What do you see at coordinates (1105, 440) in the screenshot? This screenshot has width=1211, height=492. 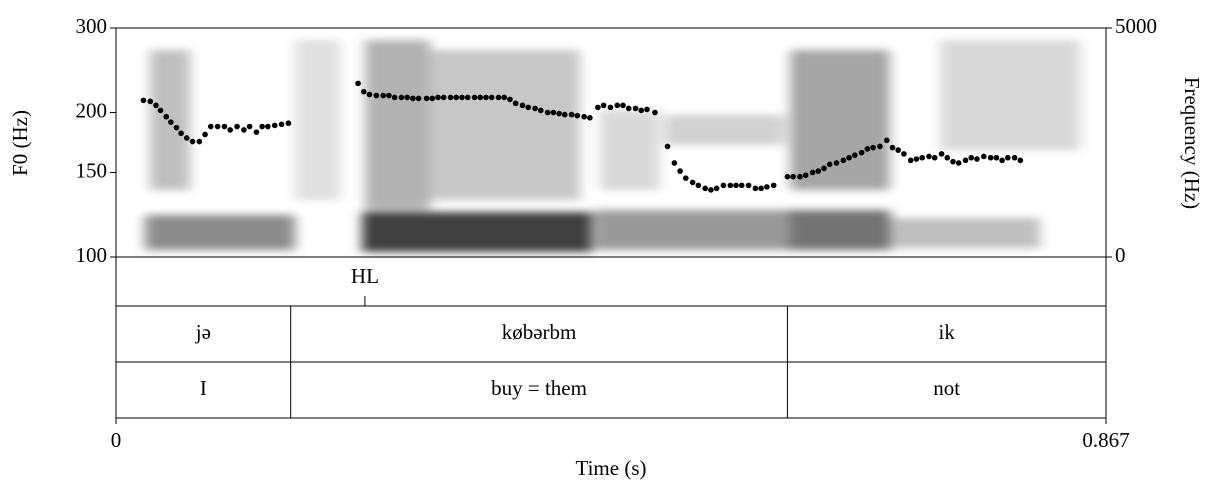 I see `x-tick-label: 0.867` at bounding box center [1105, 440].